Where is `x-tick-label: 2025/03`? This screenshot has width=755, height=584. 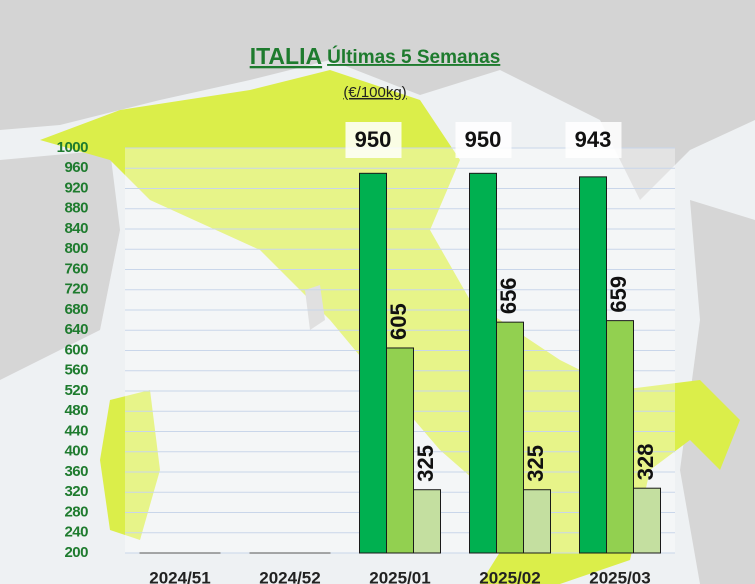 x-tick-label: 2025/03 is located at coordinates (619, 576).